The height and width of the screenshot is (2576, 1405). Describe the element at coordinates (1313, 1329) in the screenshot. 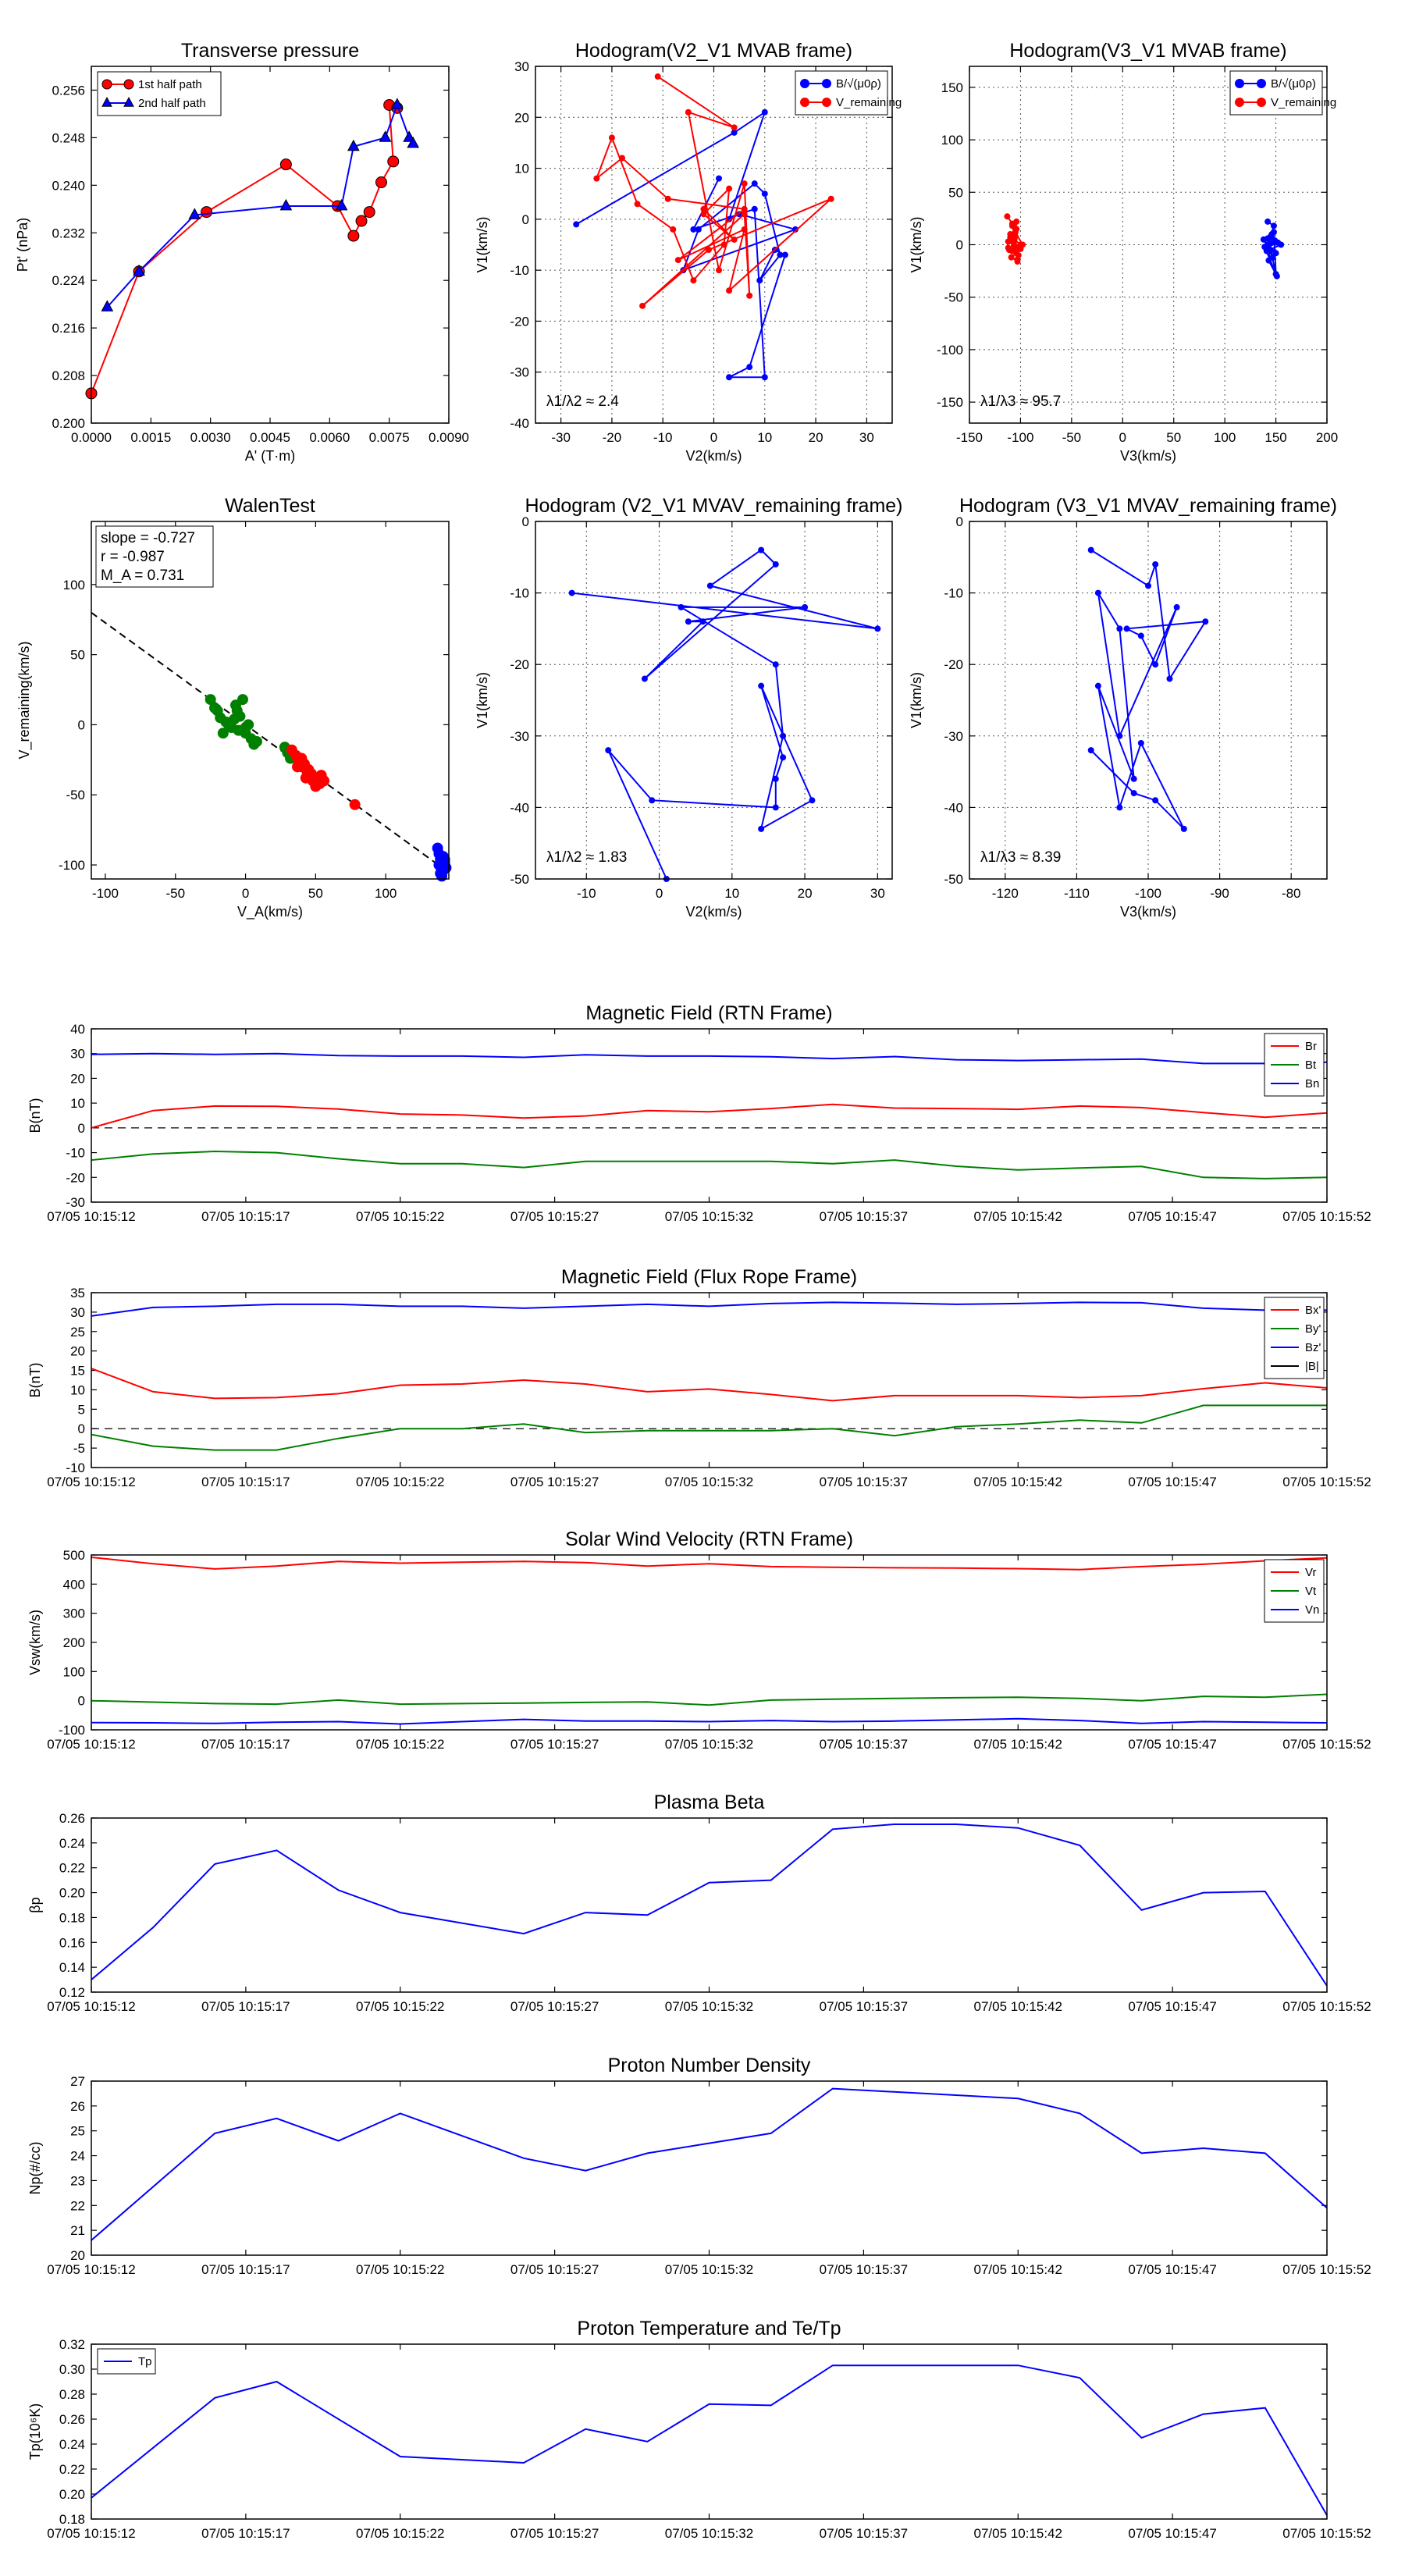

I see `legend-label: By'` at that location.